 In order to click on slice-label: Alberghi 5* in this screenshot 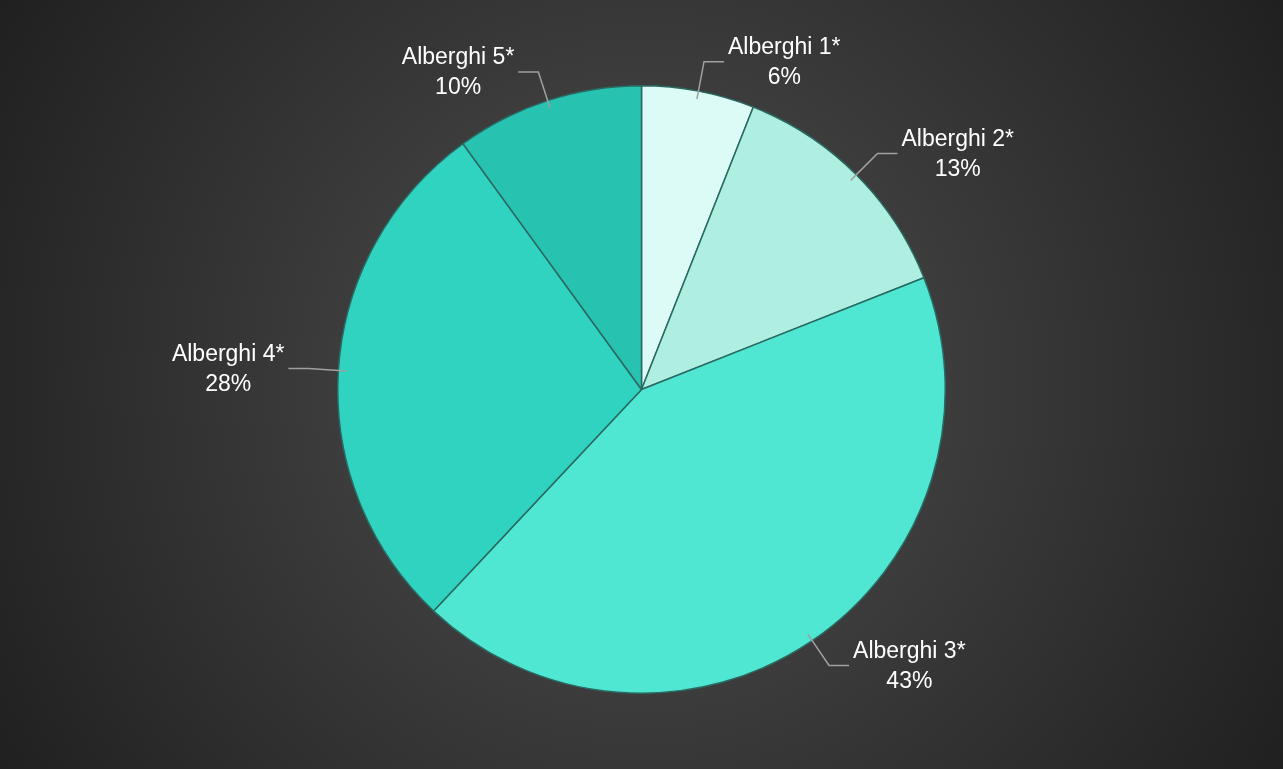, I will do `click(458, 56)`.